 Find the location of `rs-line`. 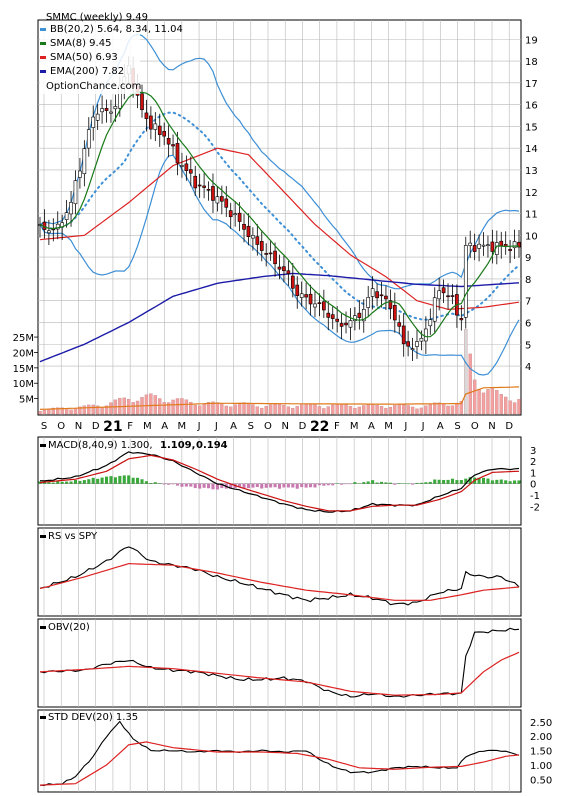

rs-line is located at coordinates (279, 576).